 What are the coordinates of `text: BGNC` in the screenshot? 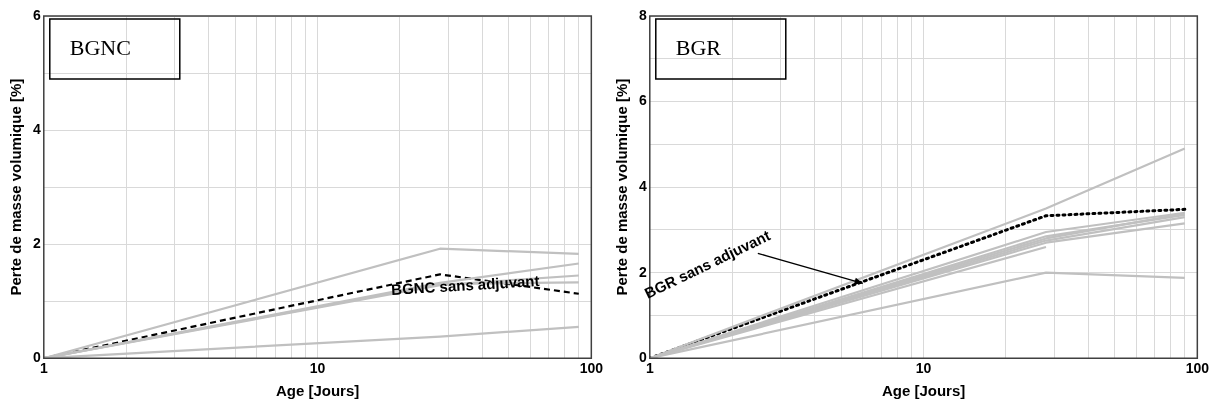 It's located at (100, 47).